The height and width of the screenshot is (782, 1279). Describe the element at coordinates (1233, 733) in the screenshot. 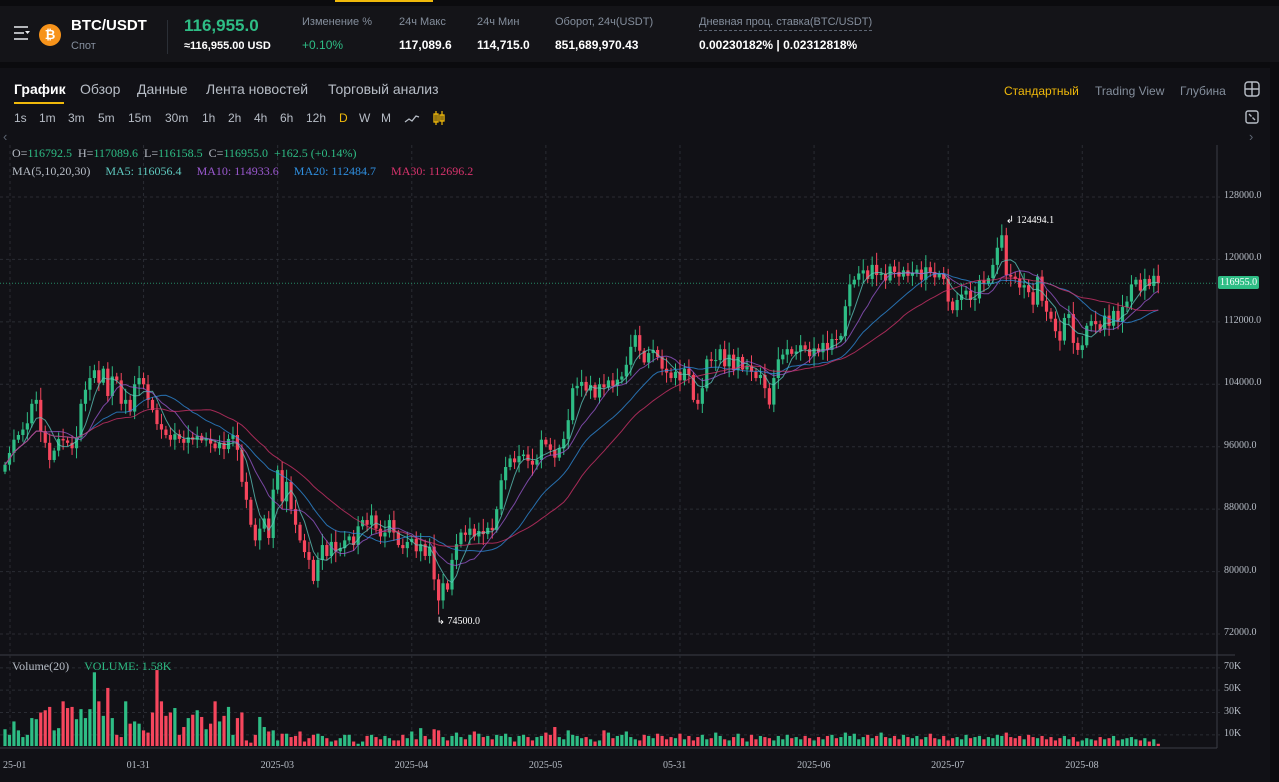

I see `volume-tick-label: 10K` at that location.